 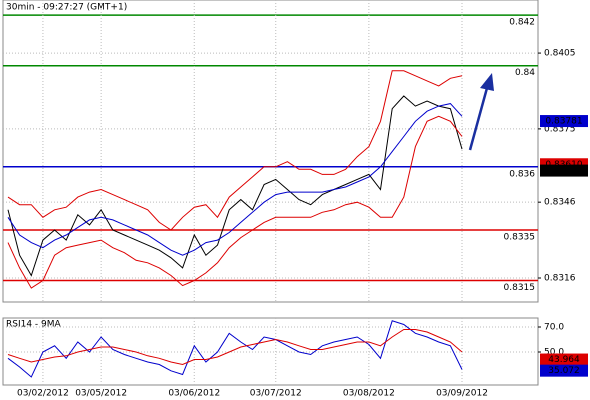 I want to click on x-tick-label: 03/06/2012, so click(x=194, y=394).